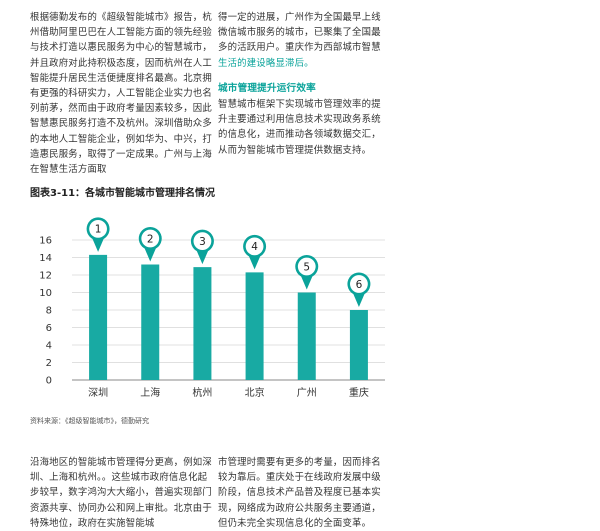 The height and width of the screenshot is (531, 600). I want to click on y-tick-label: 0, so click(49, 381).